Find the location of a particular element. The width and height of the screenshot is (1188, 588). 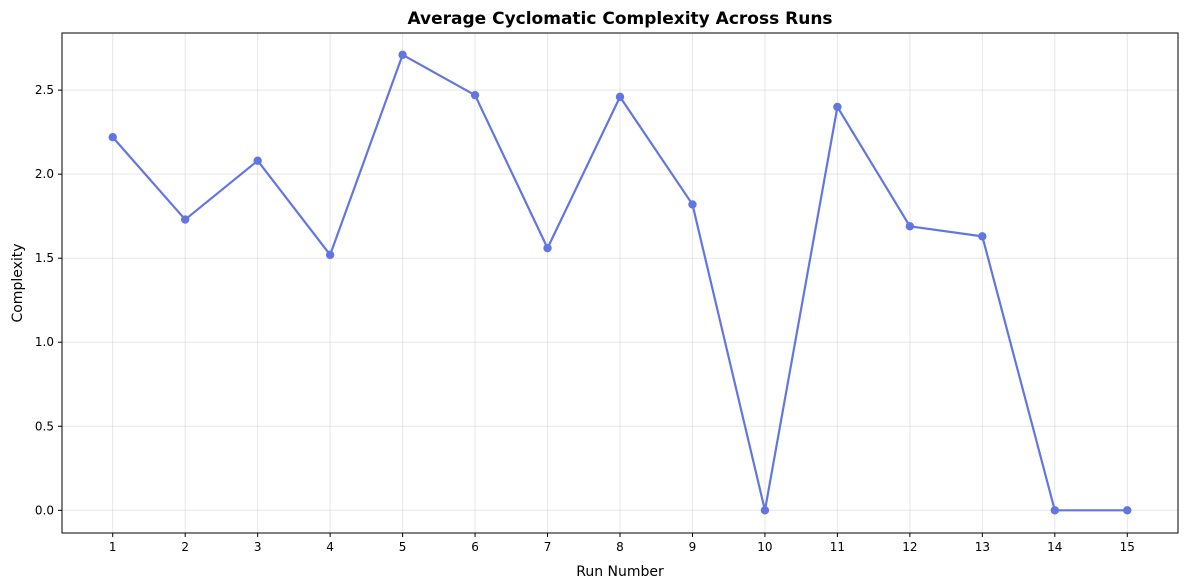

y-axis-label: Complexity is located at coordinates (18, 282).